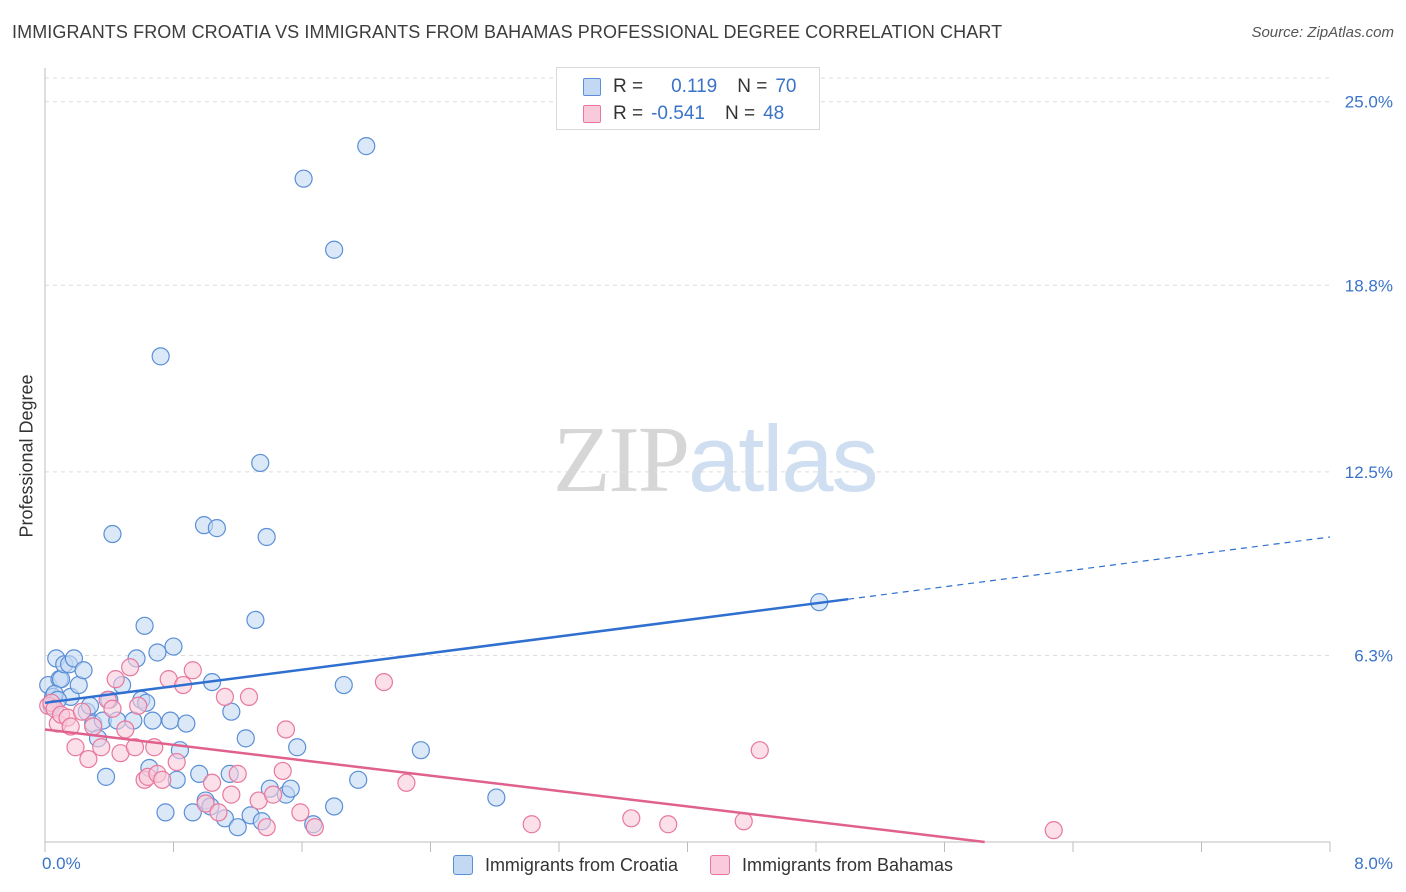 The height and width of the screenshot is (892, 1406). Describe the element at coordinates (592, 114) in the screenshot. I see `bahamas-swatch` at that location.